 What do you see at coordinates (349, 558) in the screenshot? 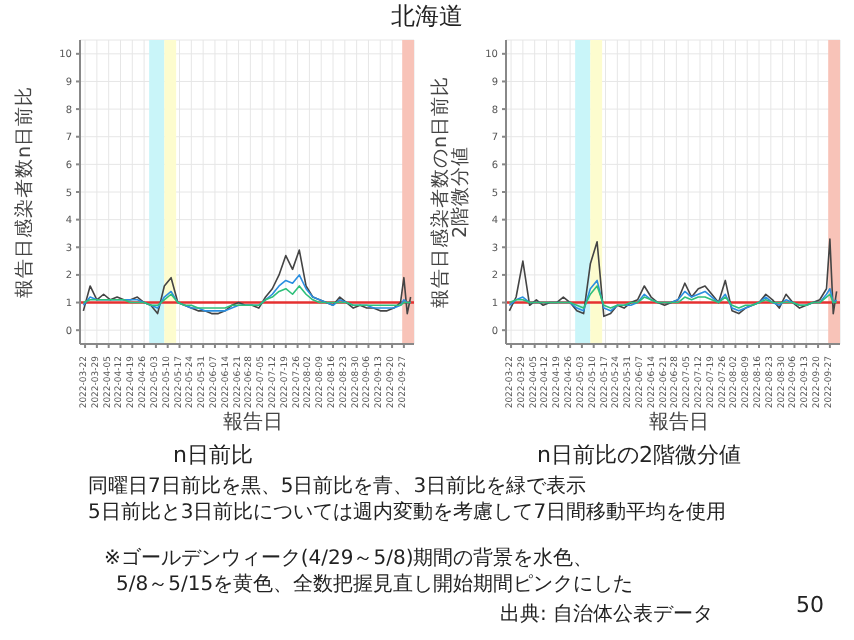
I see `text: ※ゴールデンウィーク(4/29～5/8)期間の背景を水色、` at bounding box center [349, 558].